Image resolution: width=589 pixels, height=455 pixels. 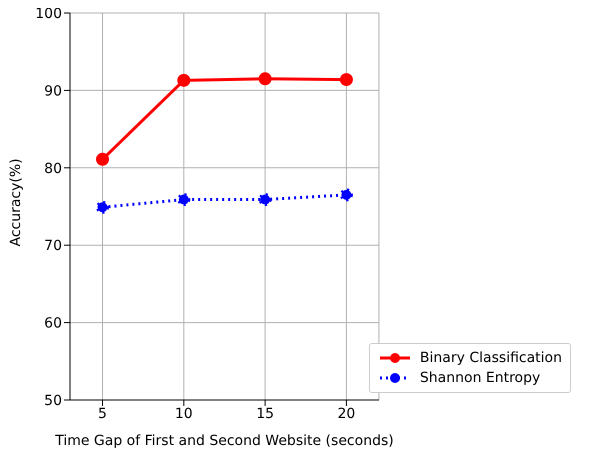 I want to click on x-tick-label: 15, so click(x=265, y=414).